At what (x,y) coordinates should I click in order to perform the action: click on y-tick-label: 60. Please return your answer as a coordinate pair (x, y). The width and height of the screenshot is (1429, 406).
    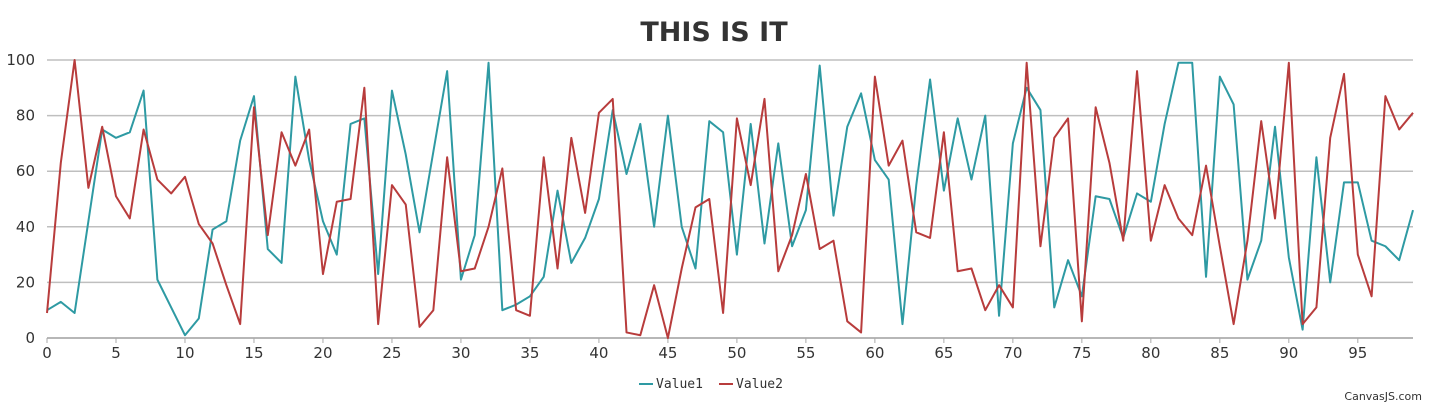
    Looking at the image, I should click on (25, 171).